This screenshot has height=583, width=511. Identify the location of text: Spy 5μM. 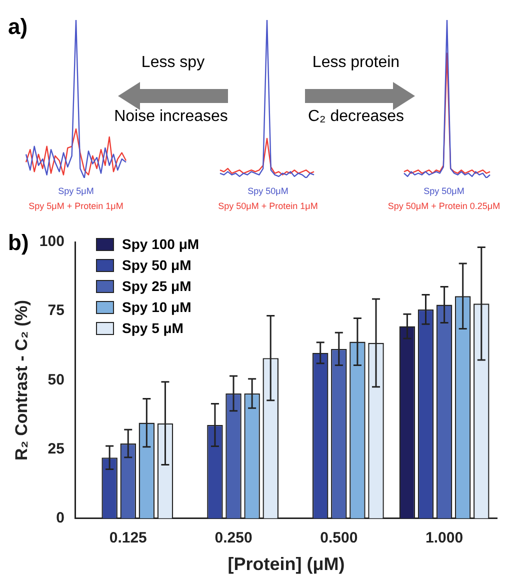
(76, 191).